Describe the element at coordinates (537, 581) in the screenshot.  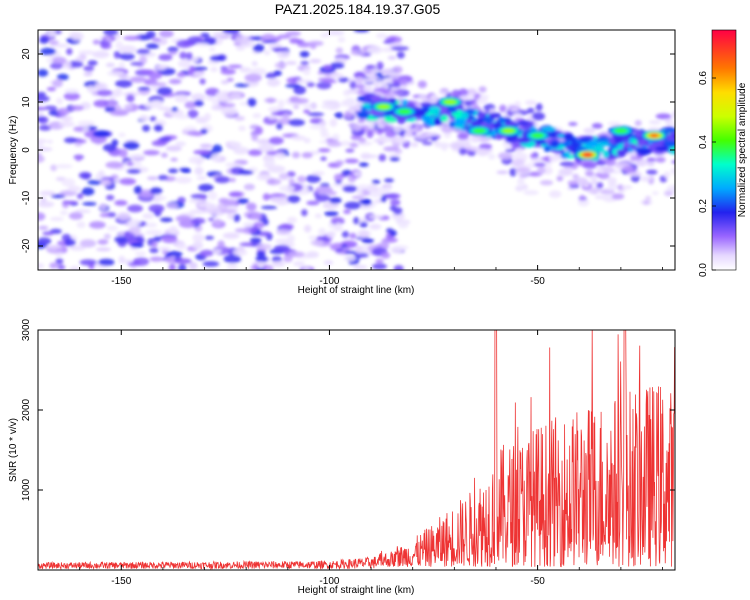
I see `snr-x-tick-label: -50` at that location.